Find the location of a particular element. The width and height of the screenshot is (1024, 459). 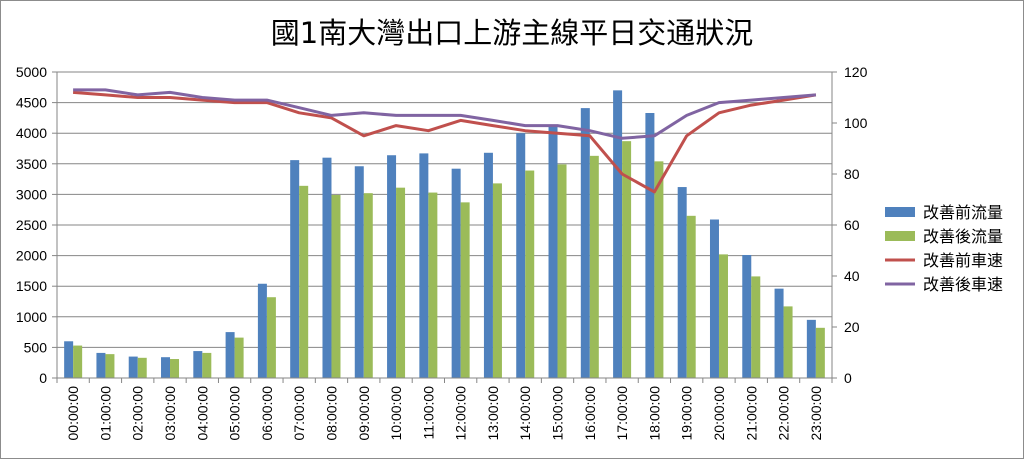

x-tick-label: 12:00:00 is located at coordinates (461, 413).